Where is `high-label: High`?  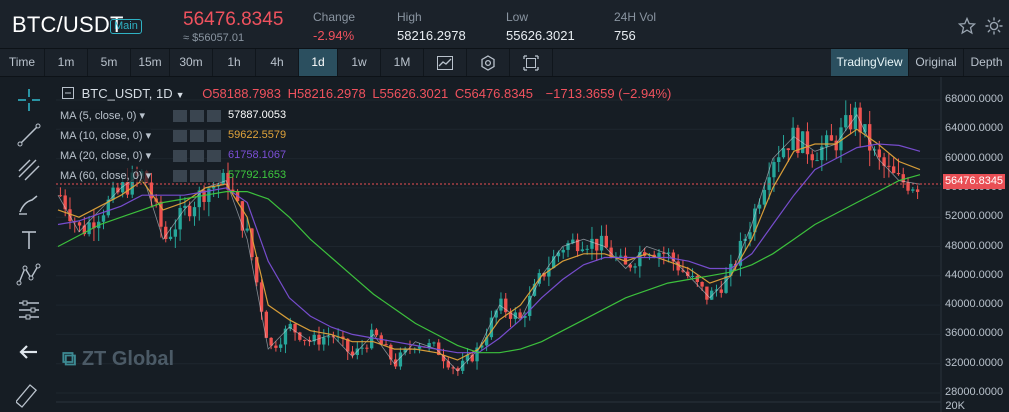 high-label: High is located at coordinates (409, 17).